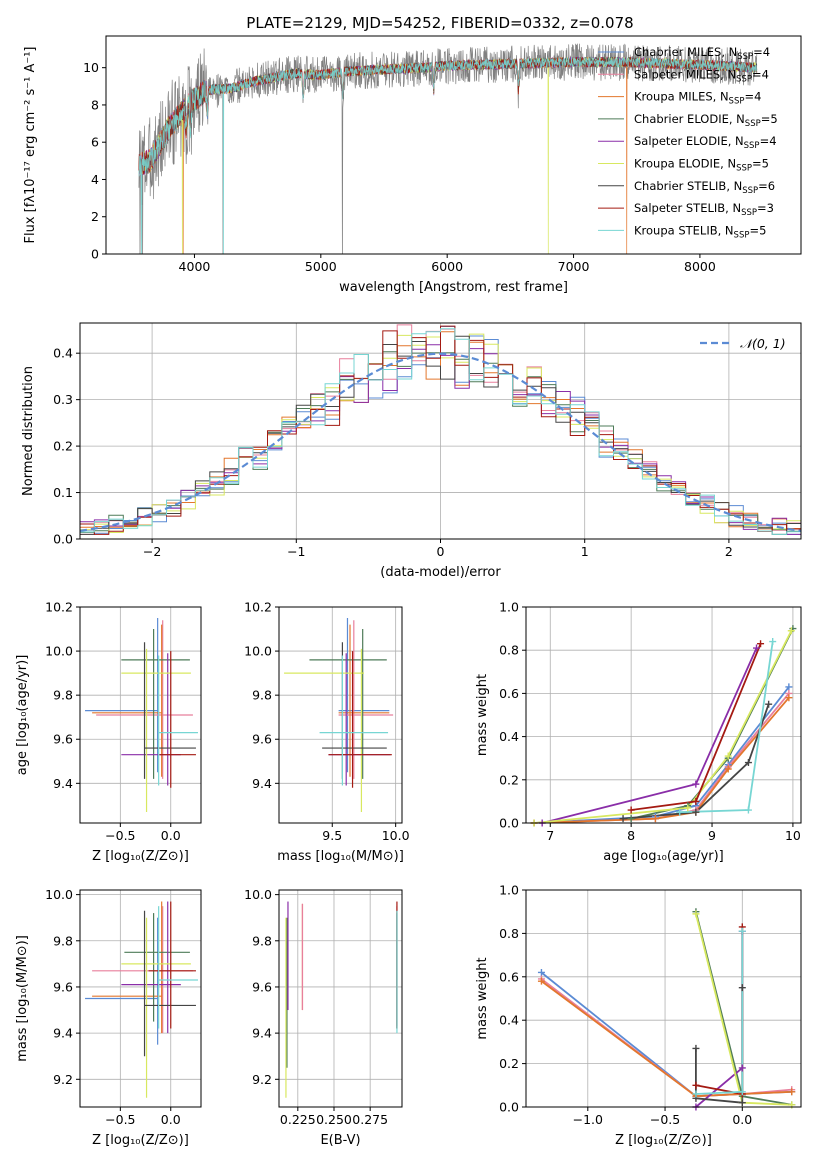 The width and height of the screenshot is (819, 1170). Describe the element at coordinates (440, 442) in the screenshot. I see `normal-distribution-curve` at that location.